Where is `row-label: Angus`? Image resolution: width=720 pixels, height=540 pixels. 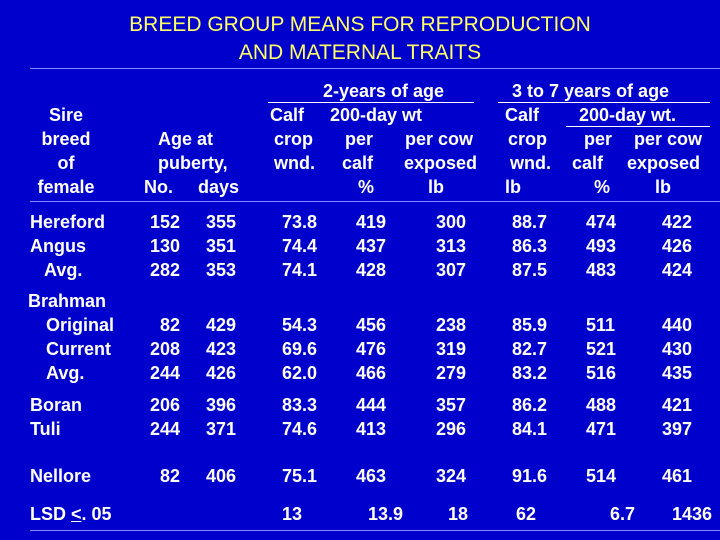 row-label: Angus is located at coordinates (58, 246).